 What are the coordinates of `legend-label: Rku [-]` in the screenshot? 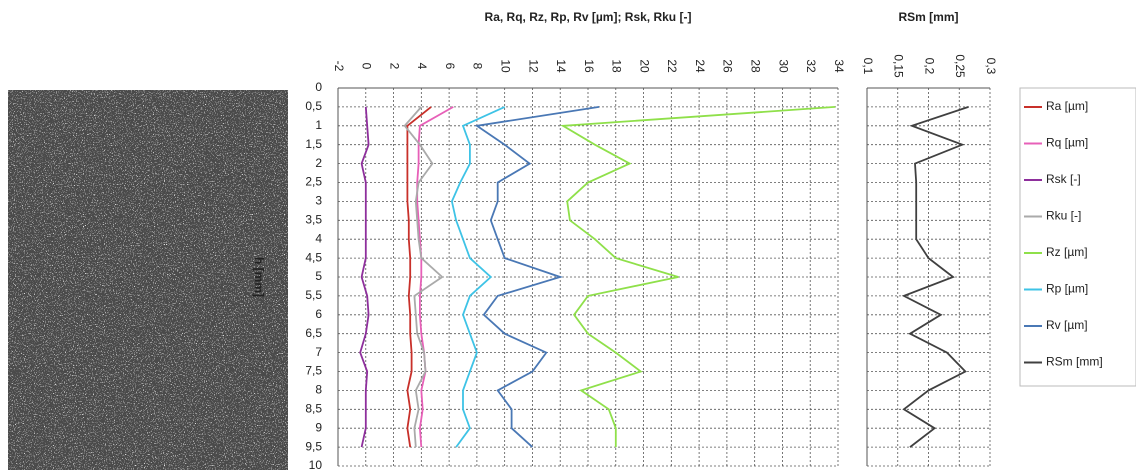 It's located at (1063, 216).